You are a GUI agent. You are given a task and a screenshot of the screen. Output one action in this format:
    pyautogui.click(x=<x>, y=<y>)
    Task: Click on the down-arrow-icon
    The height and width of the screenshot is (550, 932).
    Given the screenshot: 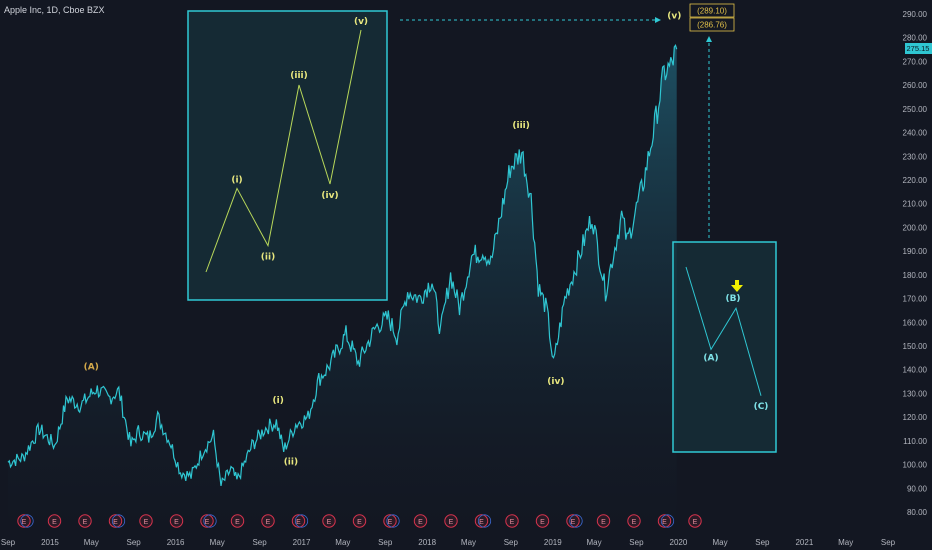 What is the action you would take?
    pyautogui.click(x=737, y=286)
    